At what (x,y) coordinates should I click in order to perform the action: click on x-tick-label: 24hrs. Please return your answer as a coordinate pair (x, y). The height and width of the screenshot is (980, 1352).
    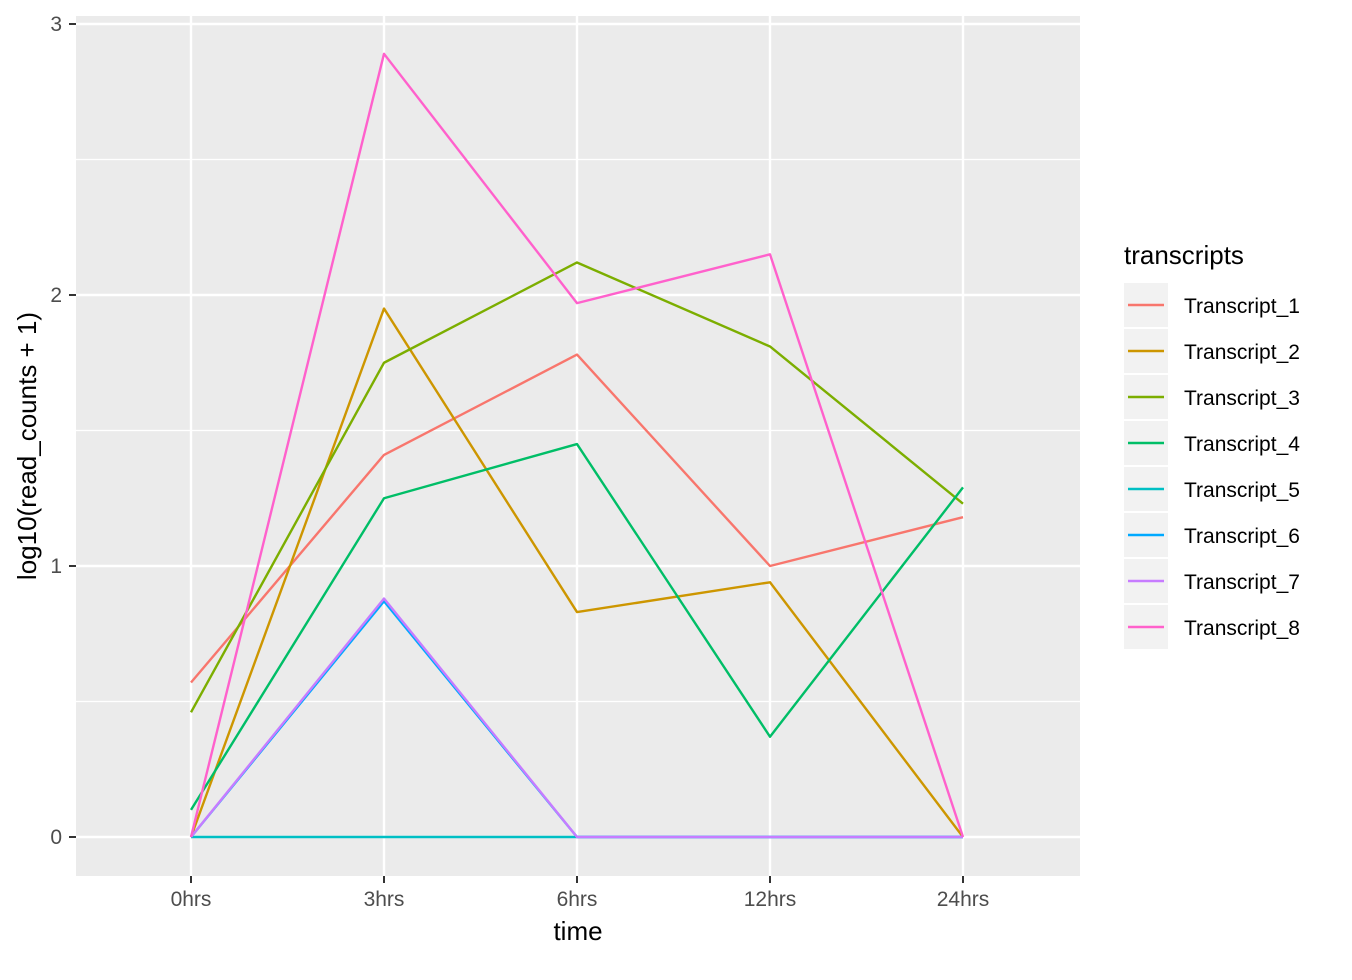
    Looking at the image, I should click on (963, 899).